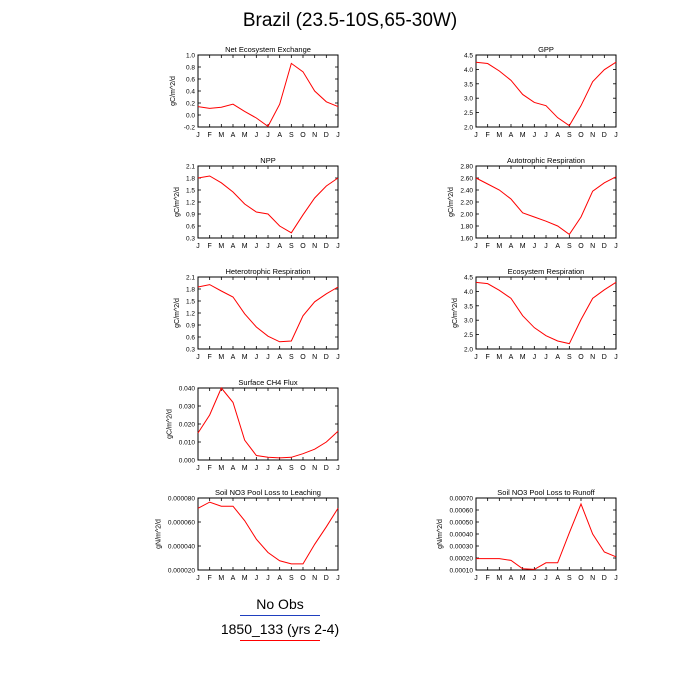 The height and width of the screenshot is (700, 700). What do you see at coordinates (350, 20) in the screenshot?
I see `page-title: Brazil (23.5-10S,65-30W)` at bounding box center [350, 20].